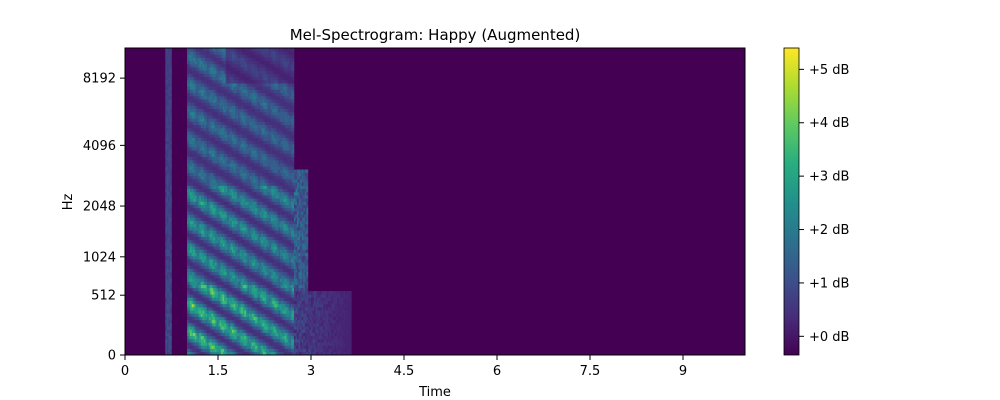 This screenshot has width=1000, height=400. Describe the element at coordinates (212, 91) in the screenshot. I see `heatmap-cell-2002` at that location.